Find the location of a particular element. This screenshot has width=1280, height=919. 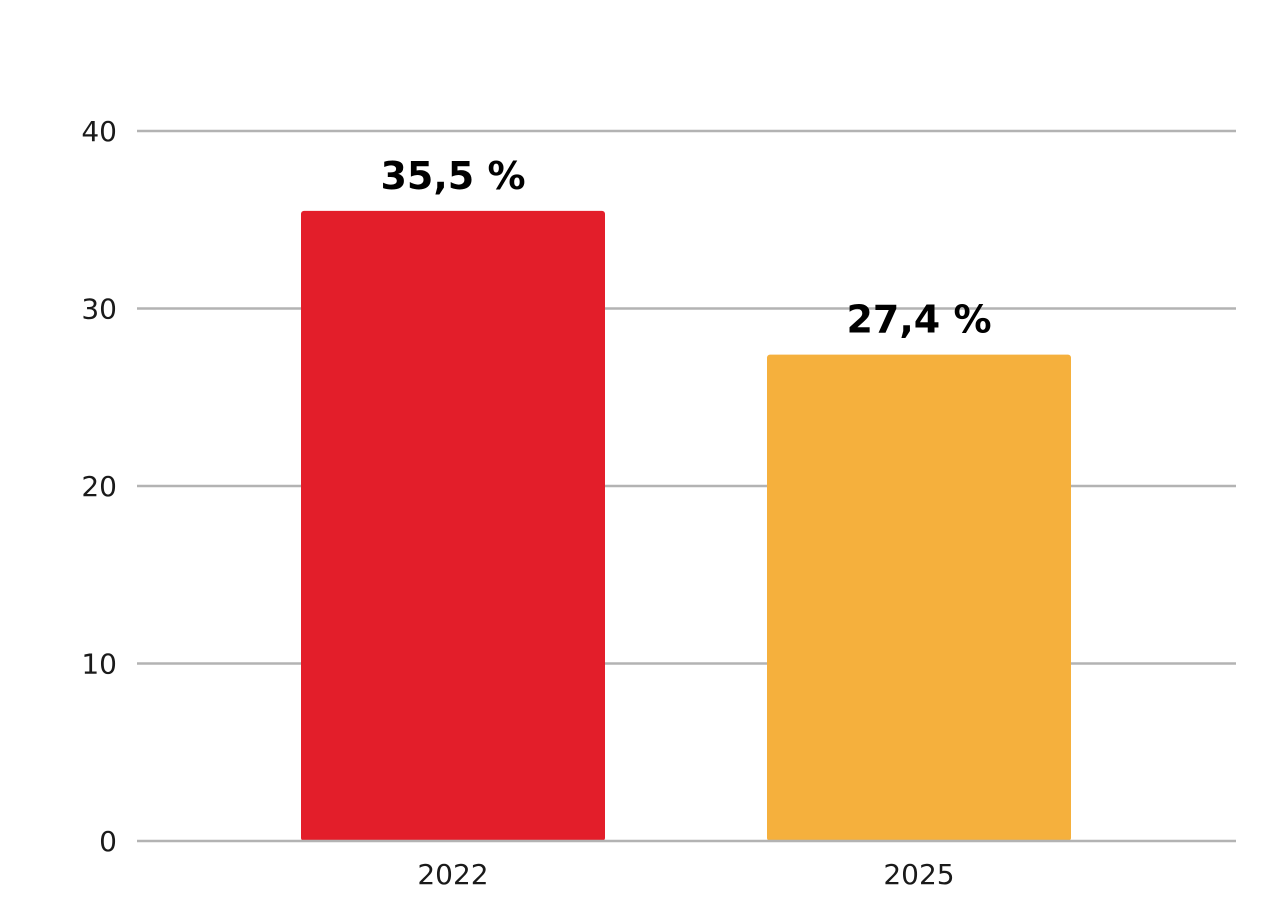

y-tick-label: 20 is located at coordinates (99, 486).